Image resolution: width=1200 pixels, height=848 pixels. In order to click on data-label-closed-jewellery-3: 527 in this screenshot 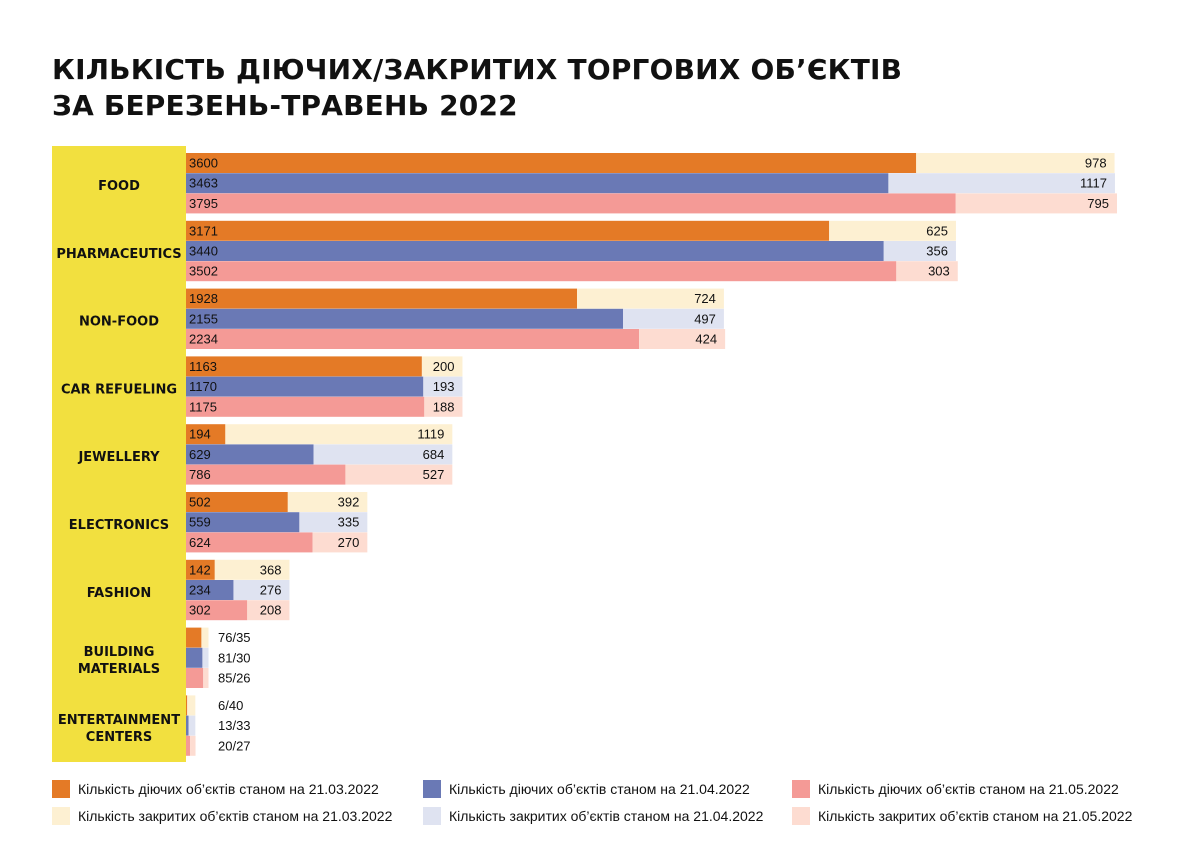, I will do `click(434, 474)`.